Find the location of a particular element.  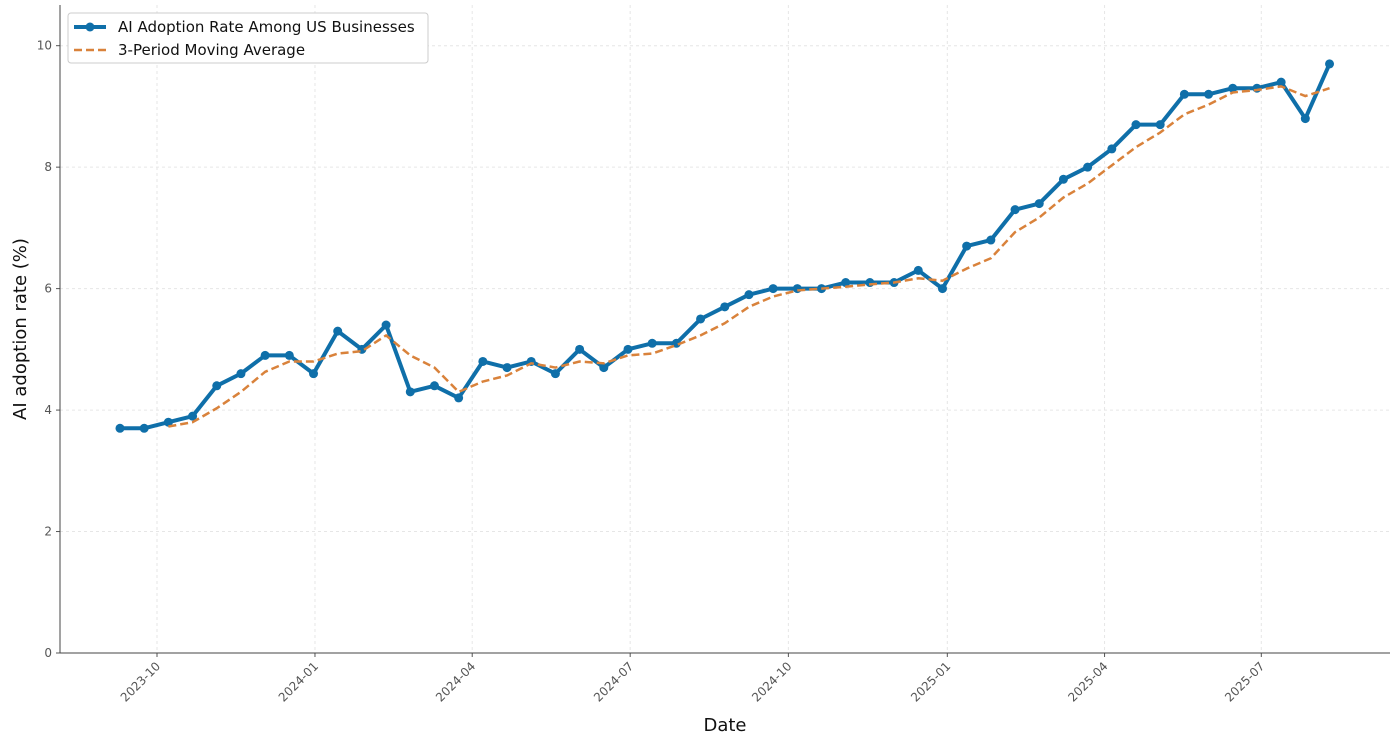

y-tick-label: 10 is located at coordinates (44, 46).